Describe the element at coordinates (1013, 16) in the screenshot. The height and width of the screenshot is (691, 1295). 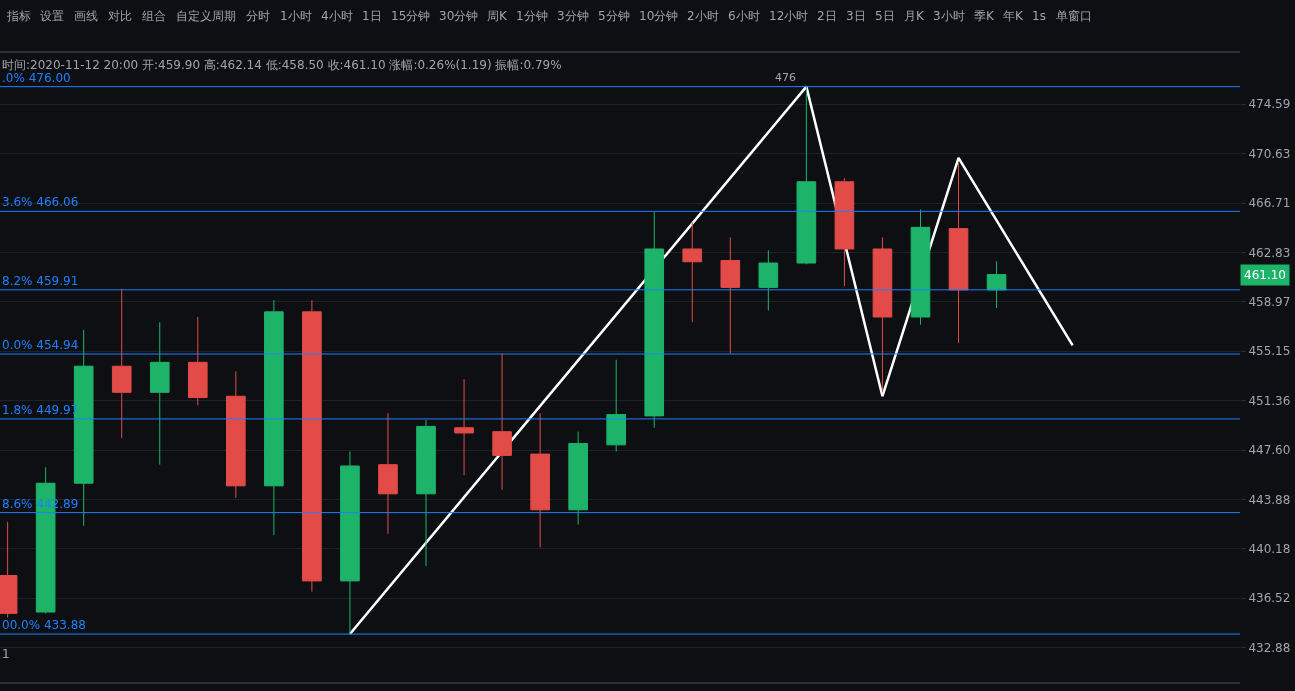
I see `text: 年K` at that location.